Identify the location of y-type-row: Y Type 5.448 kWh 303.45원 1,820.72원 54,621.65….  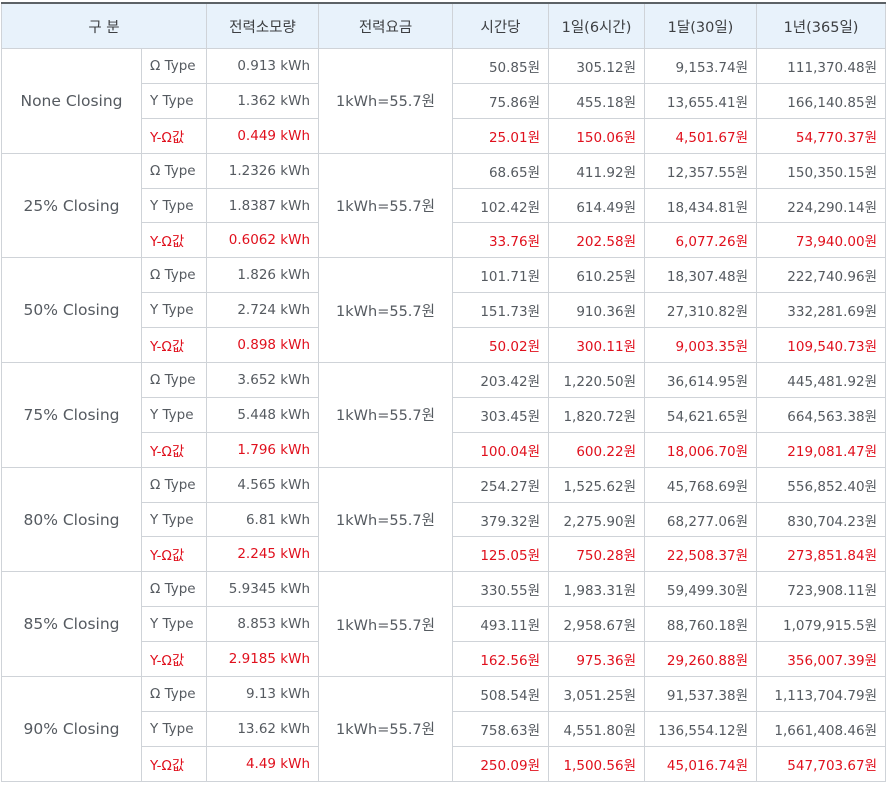
(444, 414).